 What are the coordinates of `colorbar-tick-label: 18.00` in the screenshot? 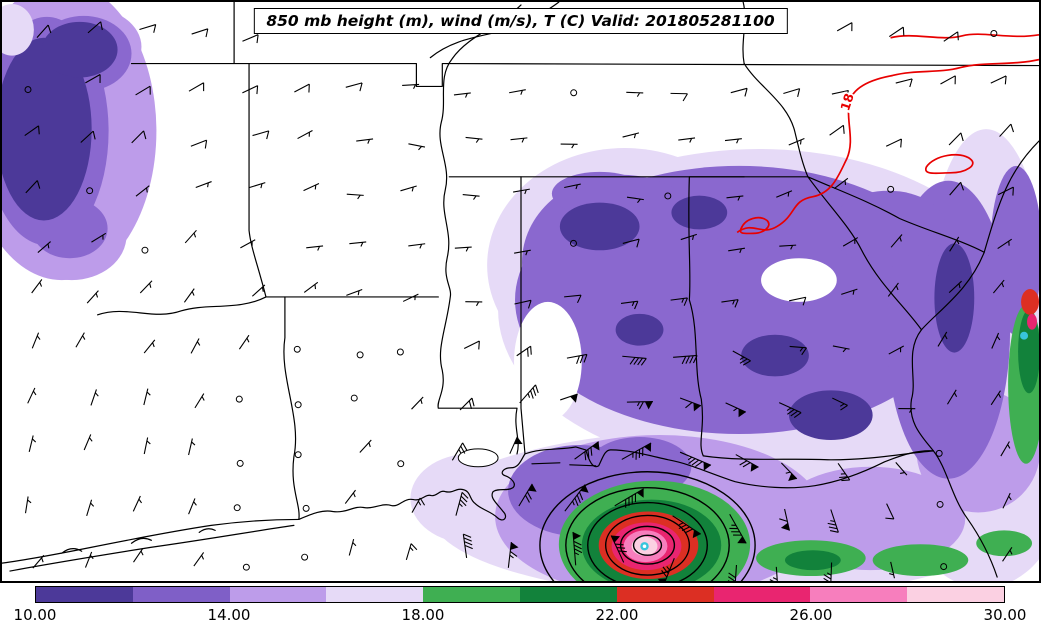 It's located at (423, 615).